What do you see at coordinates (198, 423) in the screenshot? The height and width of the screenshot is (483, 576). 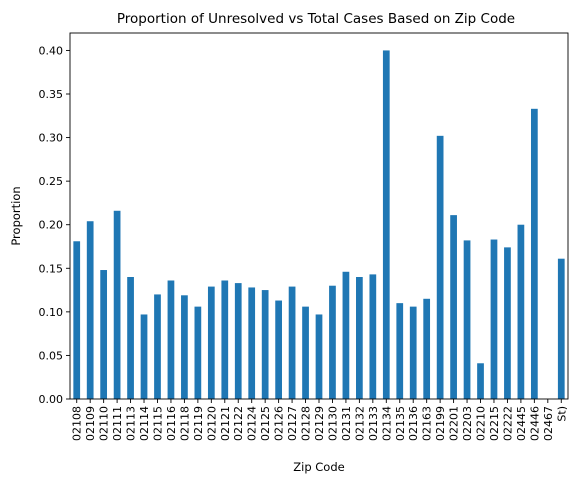 I see `x-tick-label: 02119` at bounding box center [198, 423].